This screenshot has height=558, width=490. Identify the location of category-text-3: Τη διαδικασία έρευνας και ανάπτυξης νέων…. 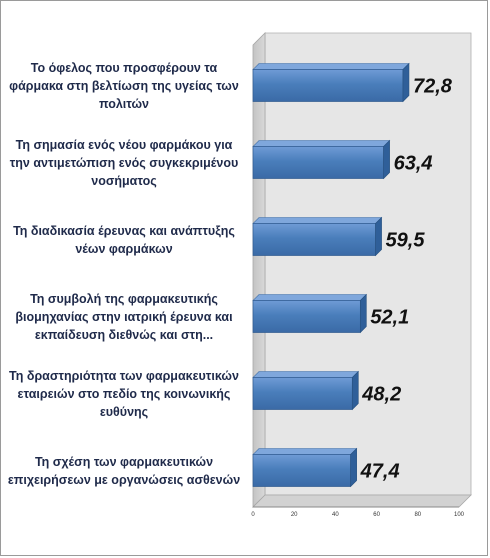
(124, 239).